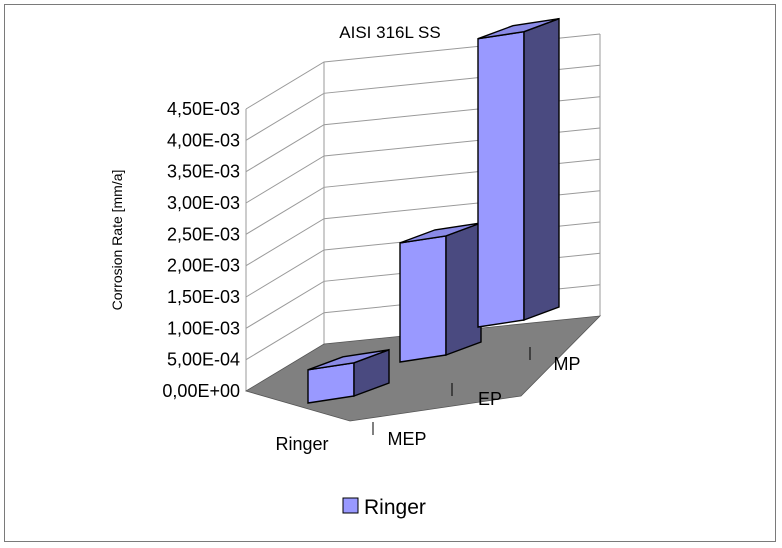 This screenshot has width=782, height=548. I want to click on y-tick-label: 4,50E-03, so click(203, 109).